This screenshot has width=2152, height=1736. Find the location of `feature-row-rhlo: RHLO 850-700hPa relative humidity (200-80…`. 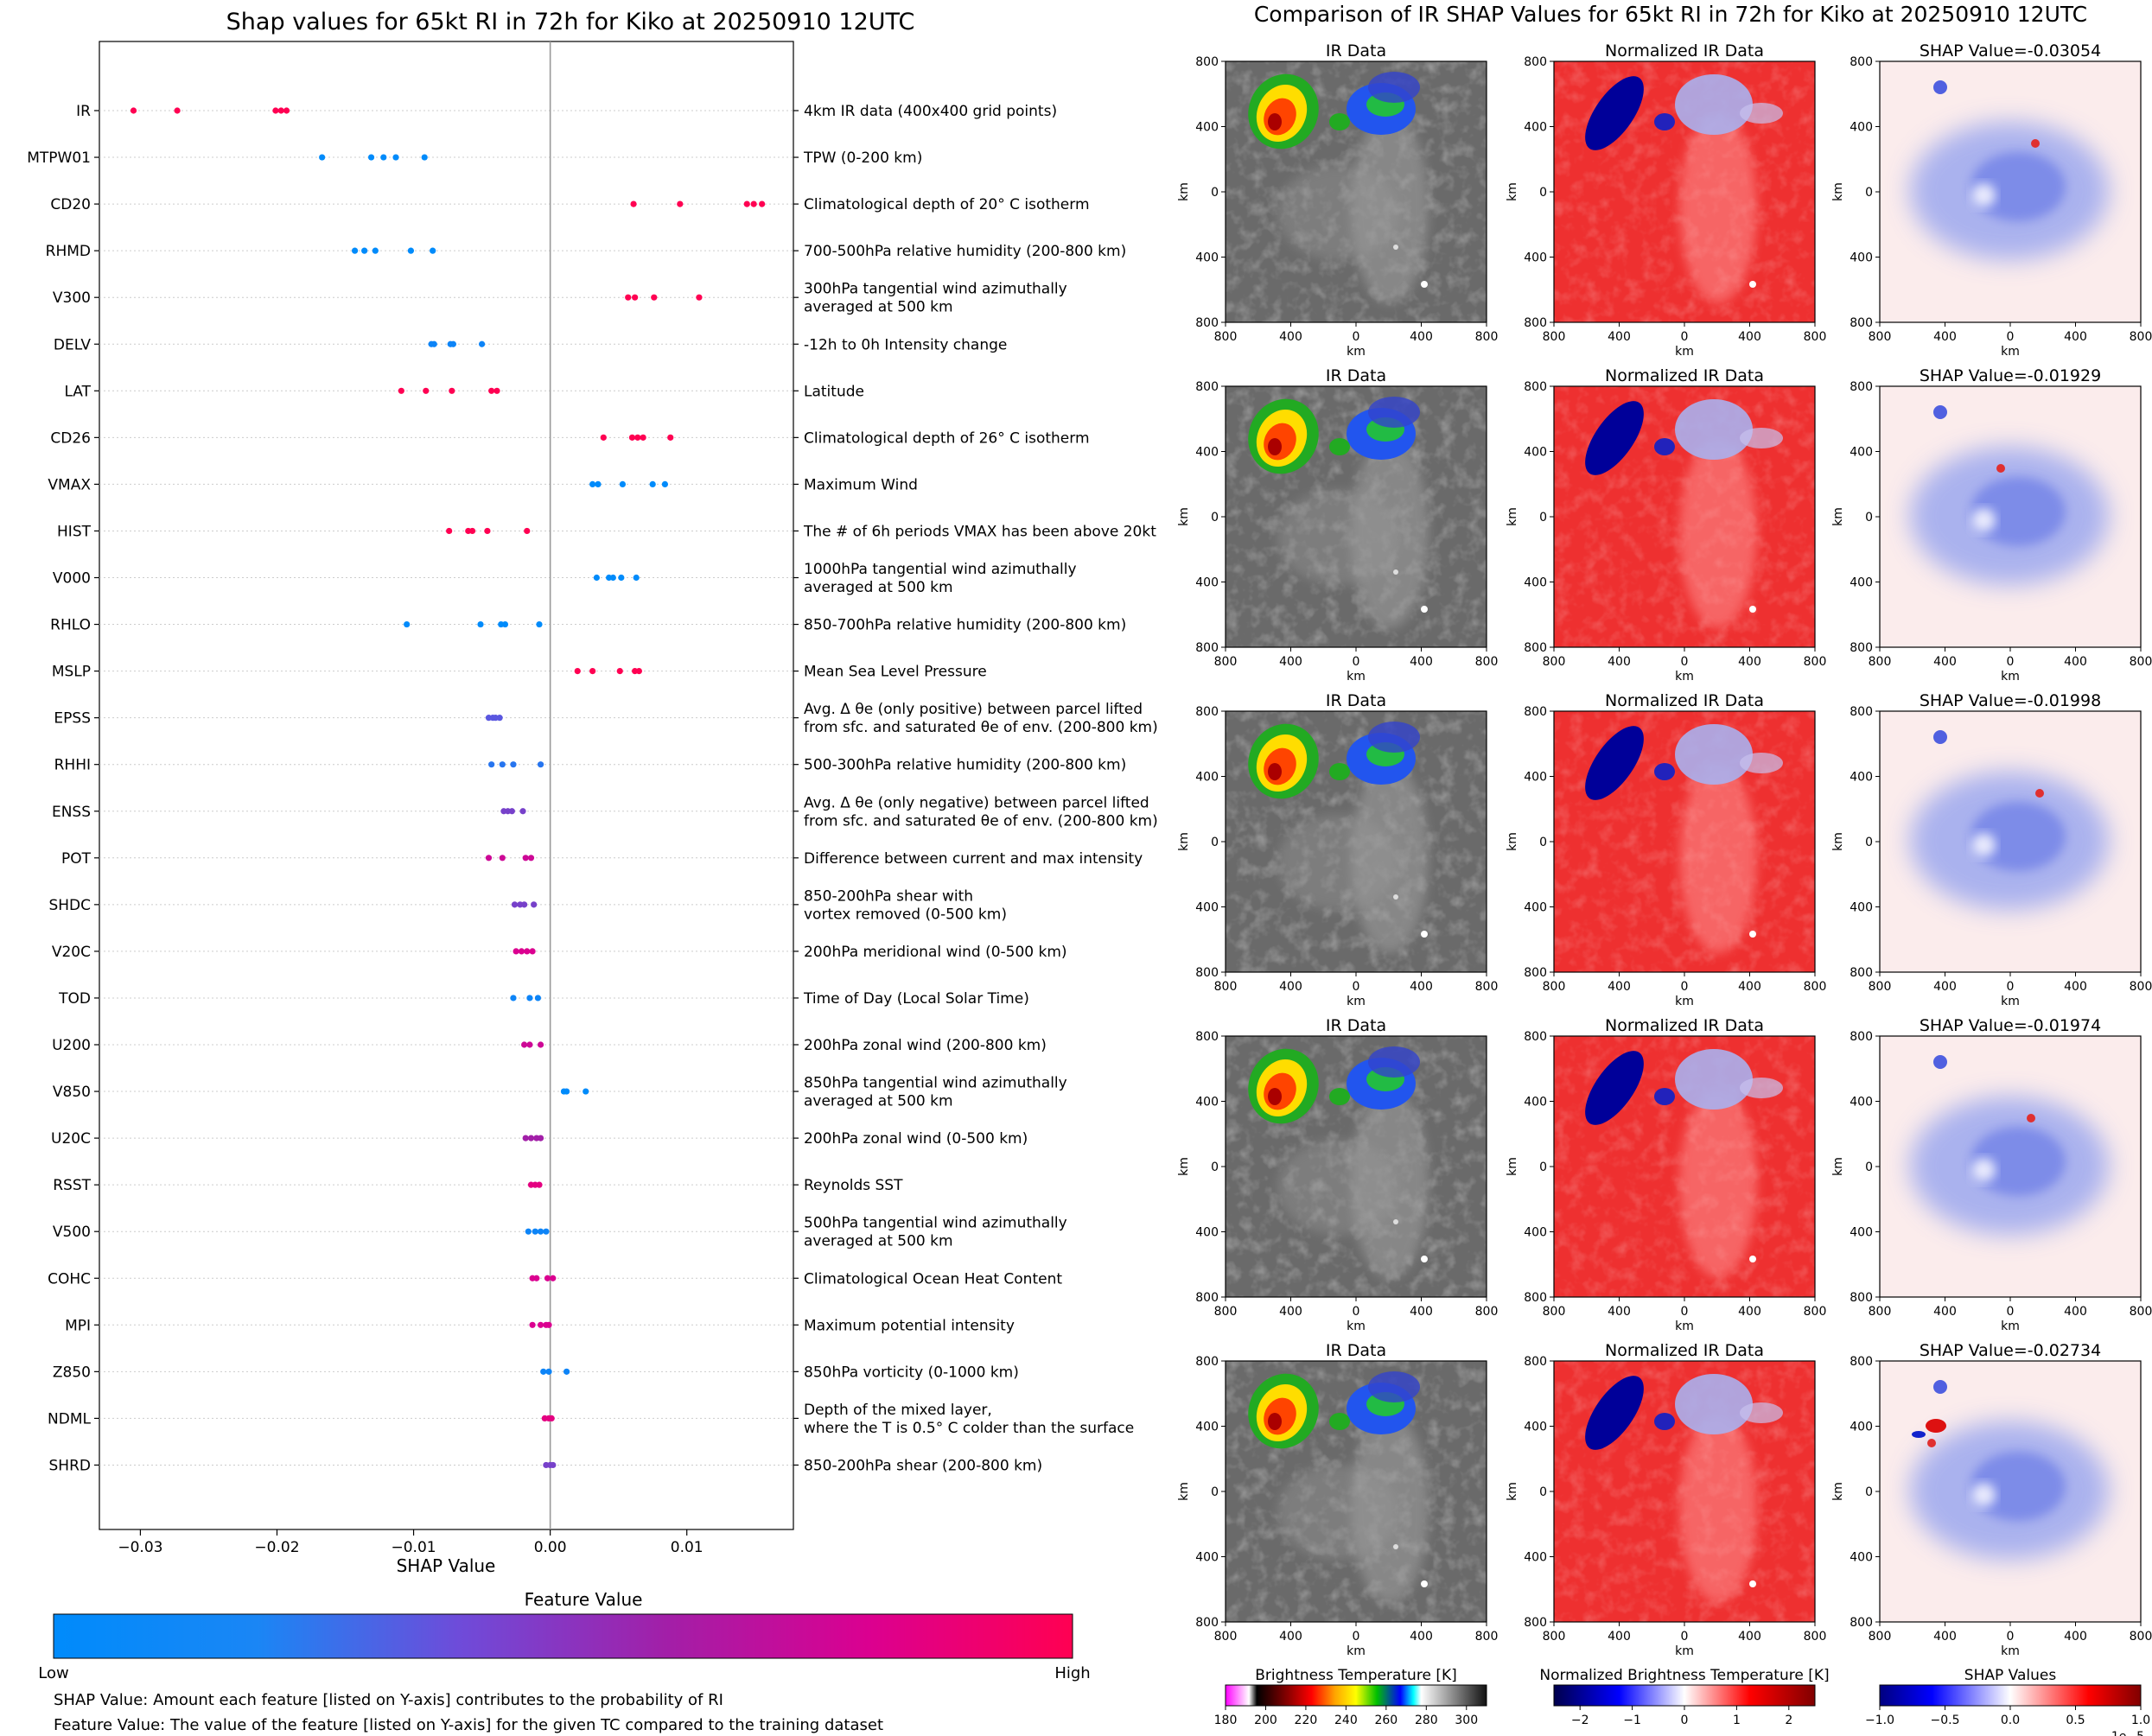

feature-row-rhlo: RHLO 850-700hPa relative humidity (200-80… is located at coordinates (588, 625).